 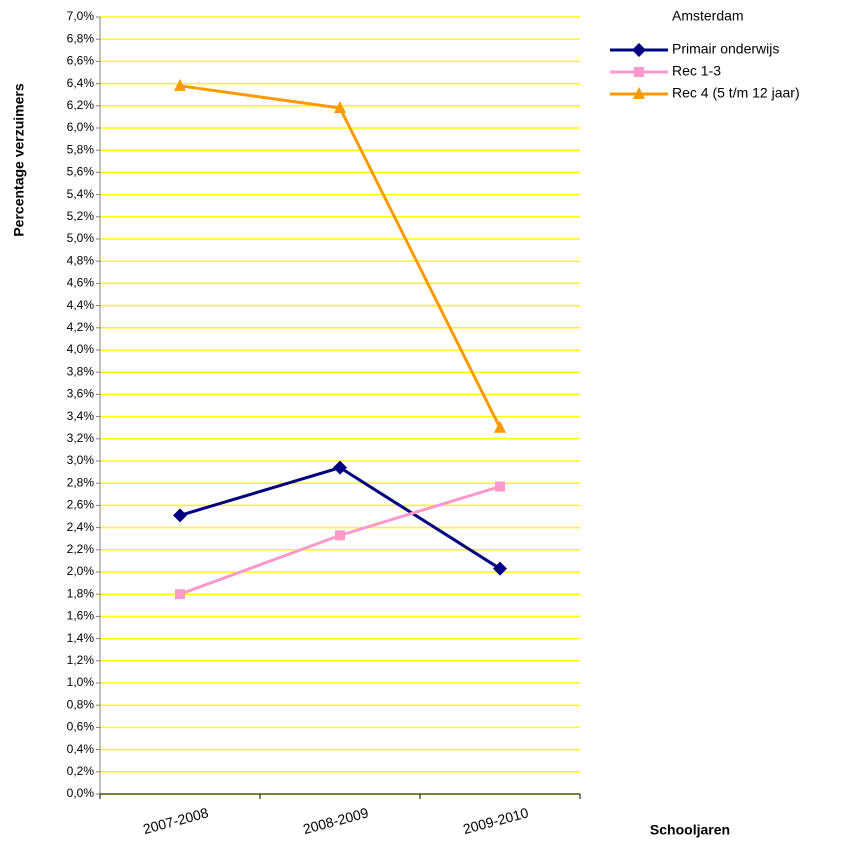 I want to click on y-tick-label: 1,6%, so click(x=81, y=616).